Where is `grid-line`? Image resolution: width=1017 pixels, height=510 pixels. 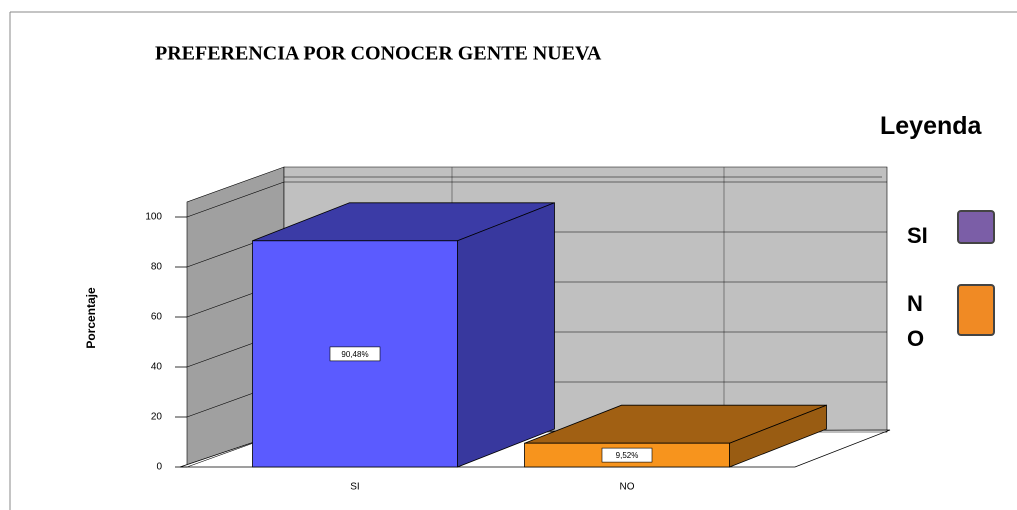
grid-line is located at coordinates (235, 199).